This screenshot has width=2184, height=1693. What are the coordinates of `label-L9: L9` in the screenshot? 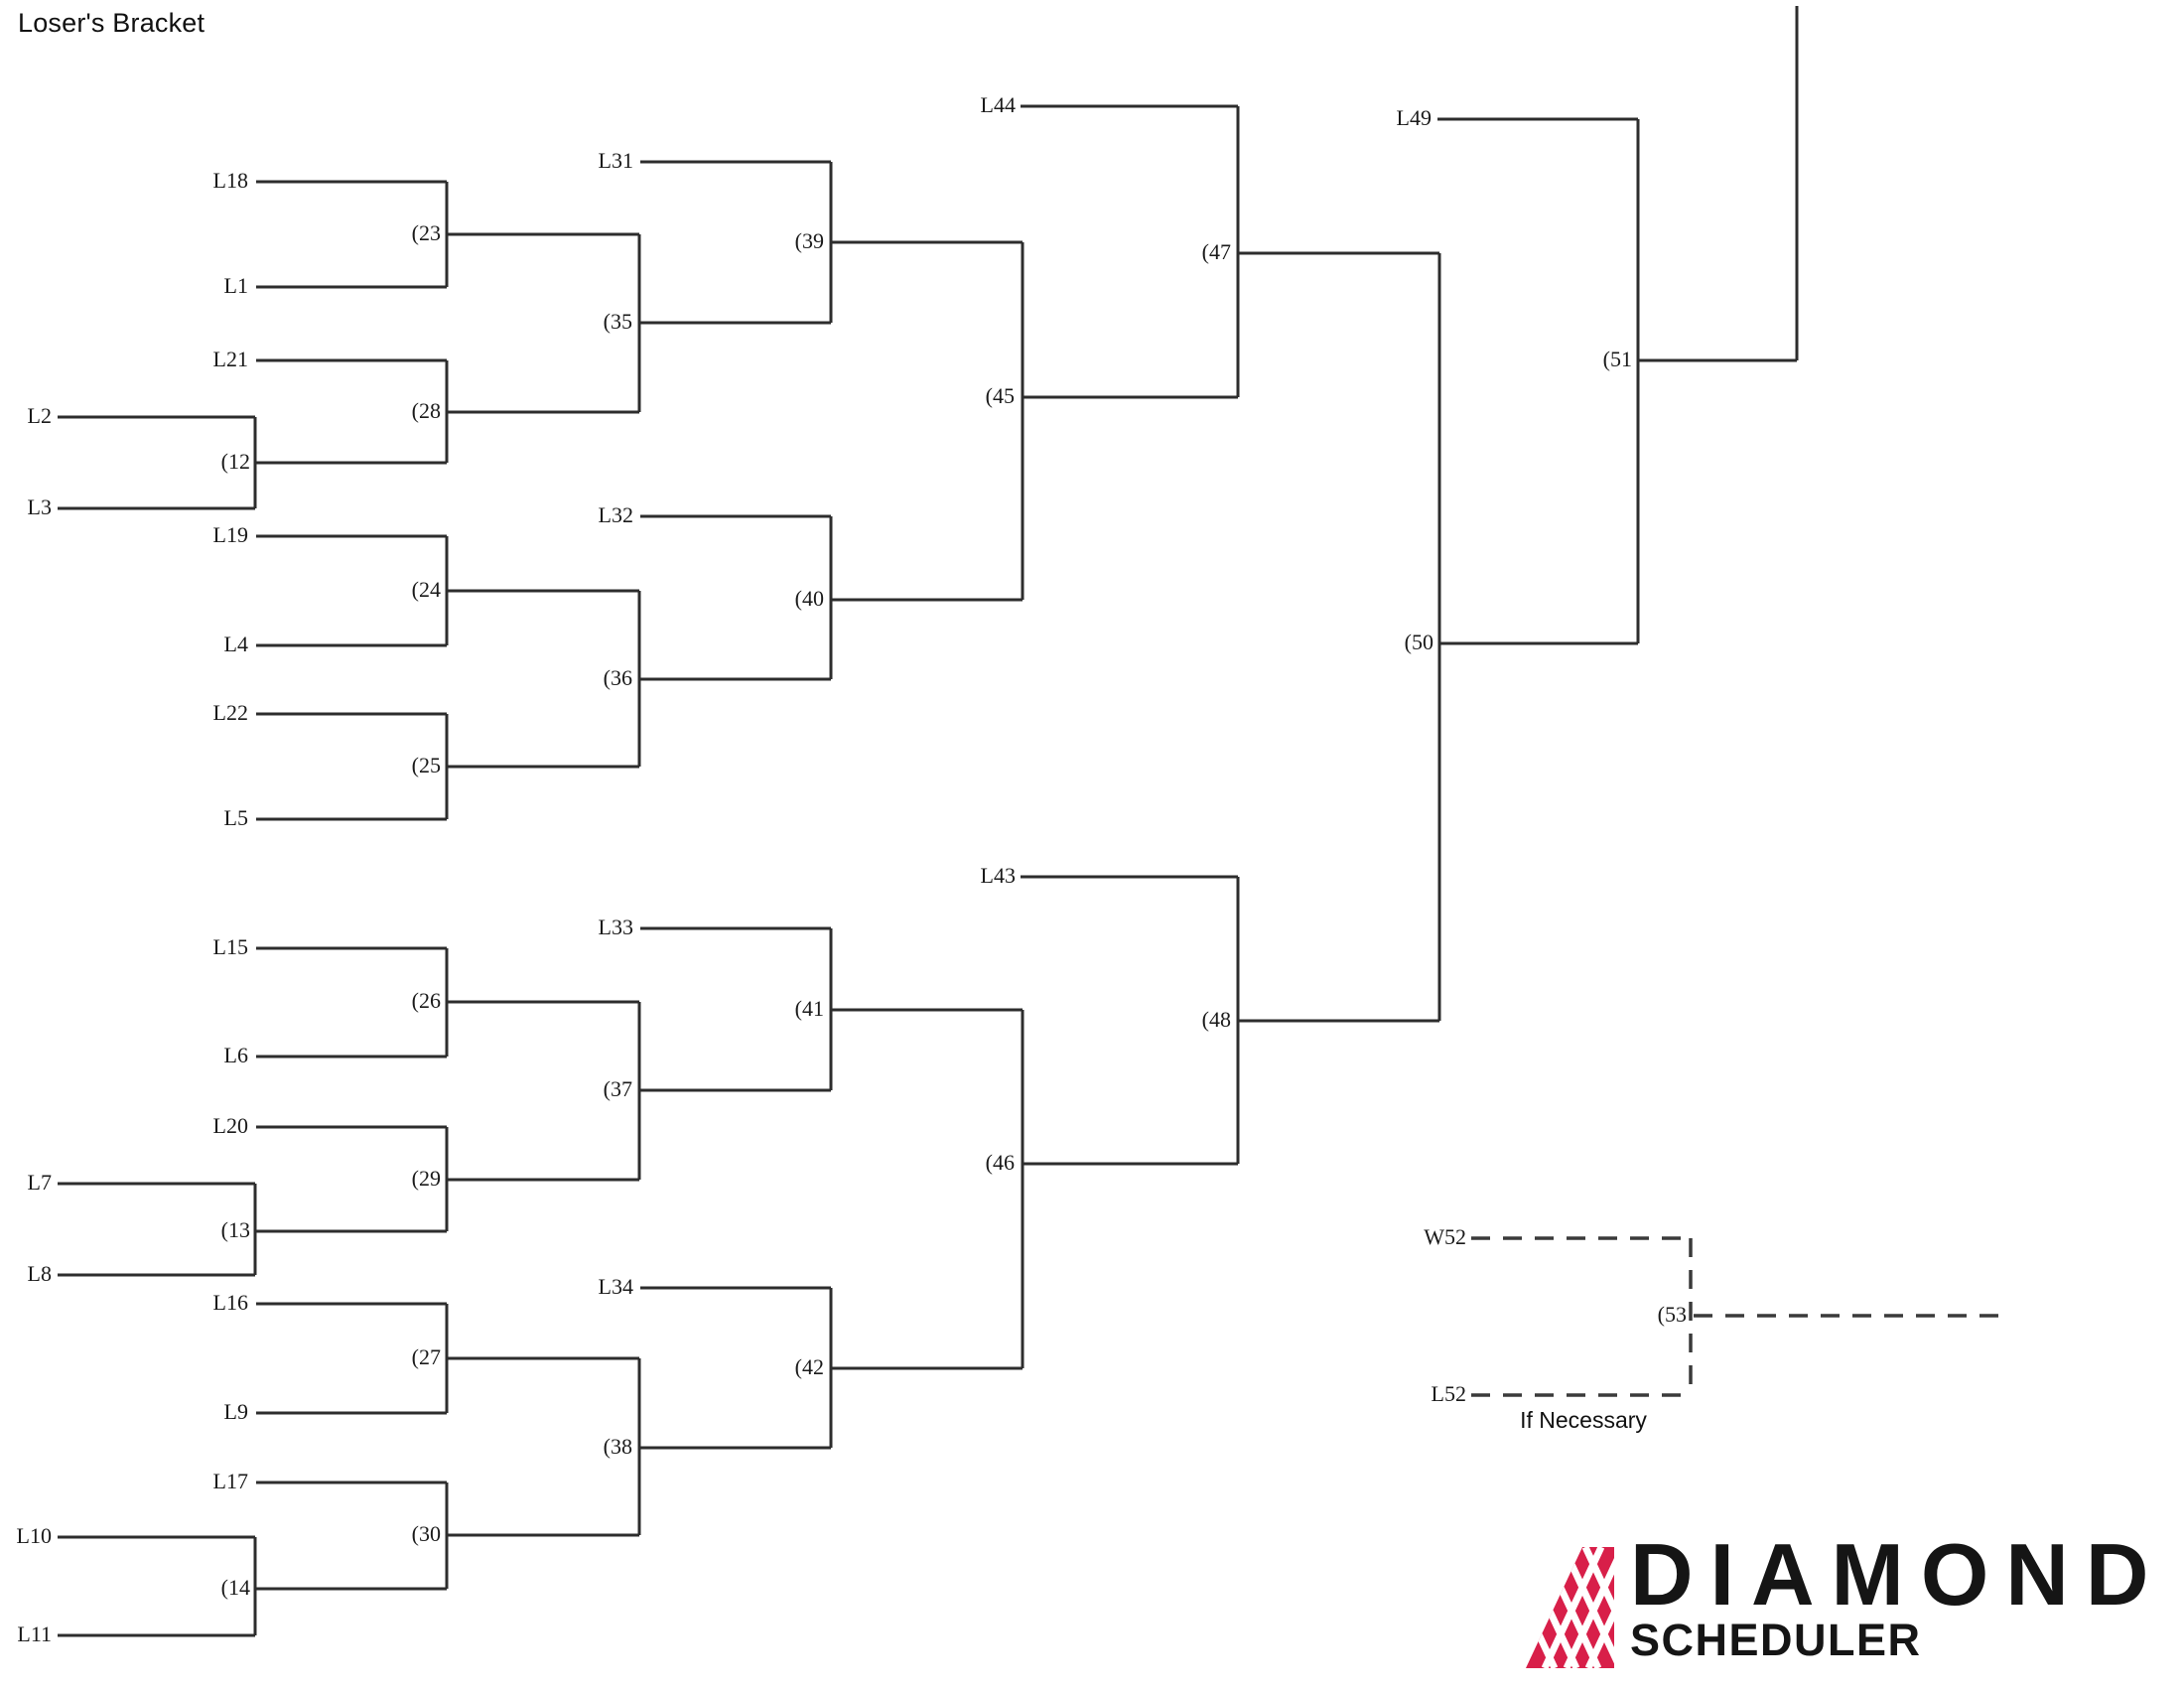 It's located at (236, 1412).